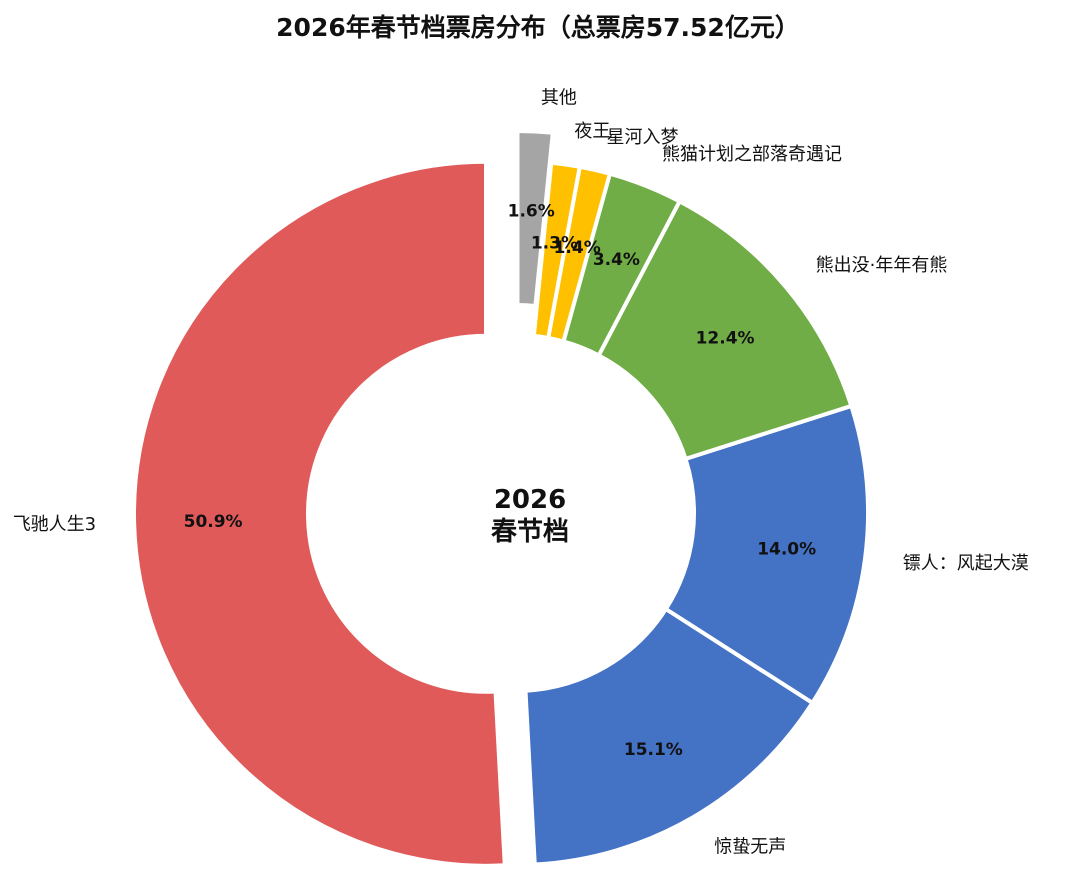 The height and width of the screenshot is (893, 1076). I want to click on center-text-year: 2026, so click(530, 500).